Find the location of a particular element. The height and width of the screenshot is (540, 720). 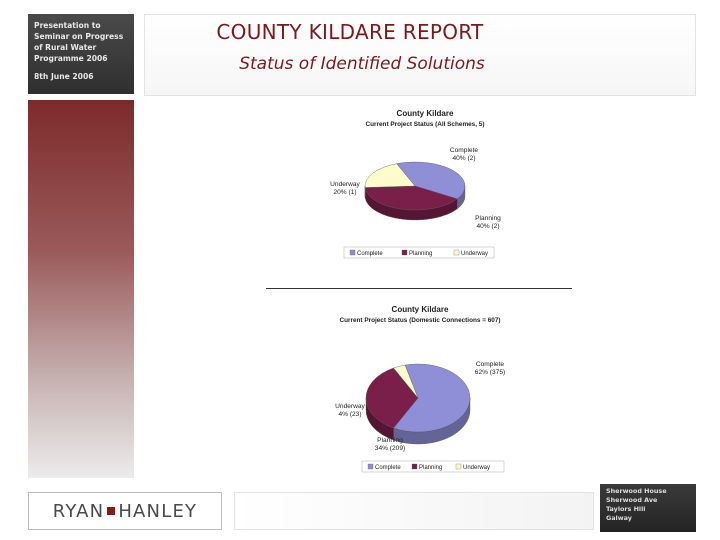

chart1-title: County Kildare is located at coordinates (425, 113).